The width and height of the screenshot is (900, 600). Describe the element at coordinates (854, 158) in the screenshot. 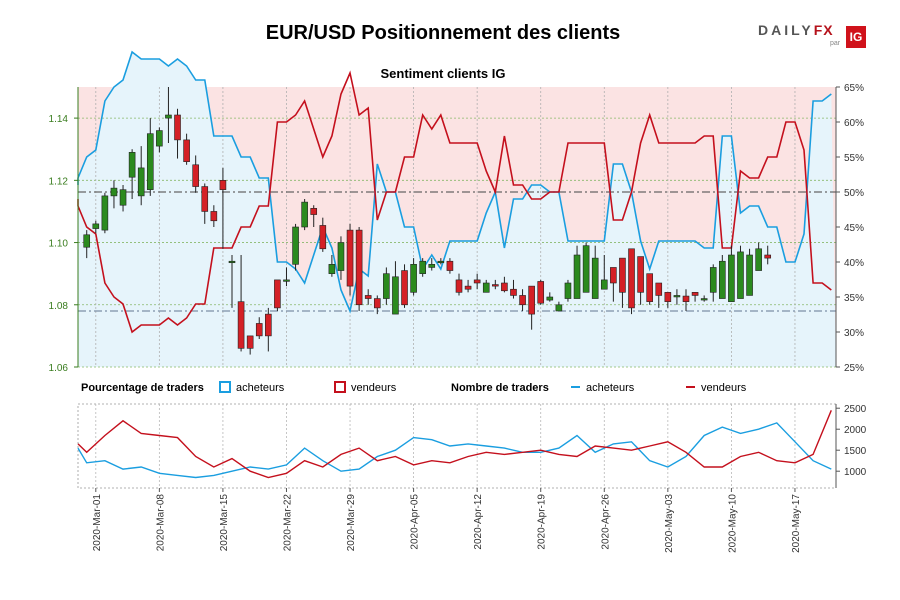

I see `sentiment-tick-label: 55%` at that location.